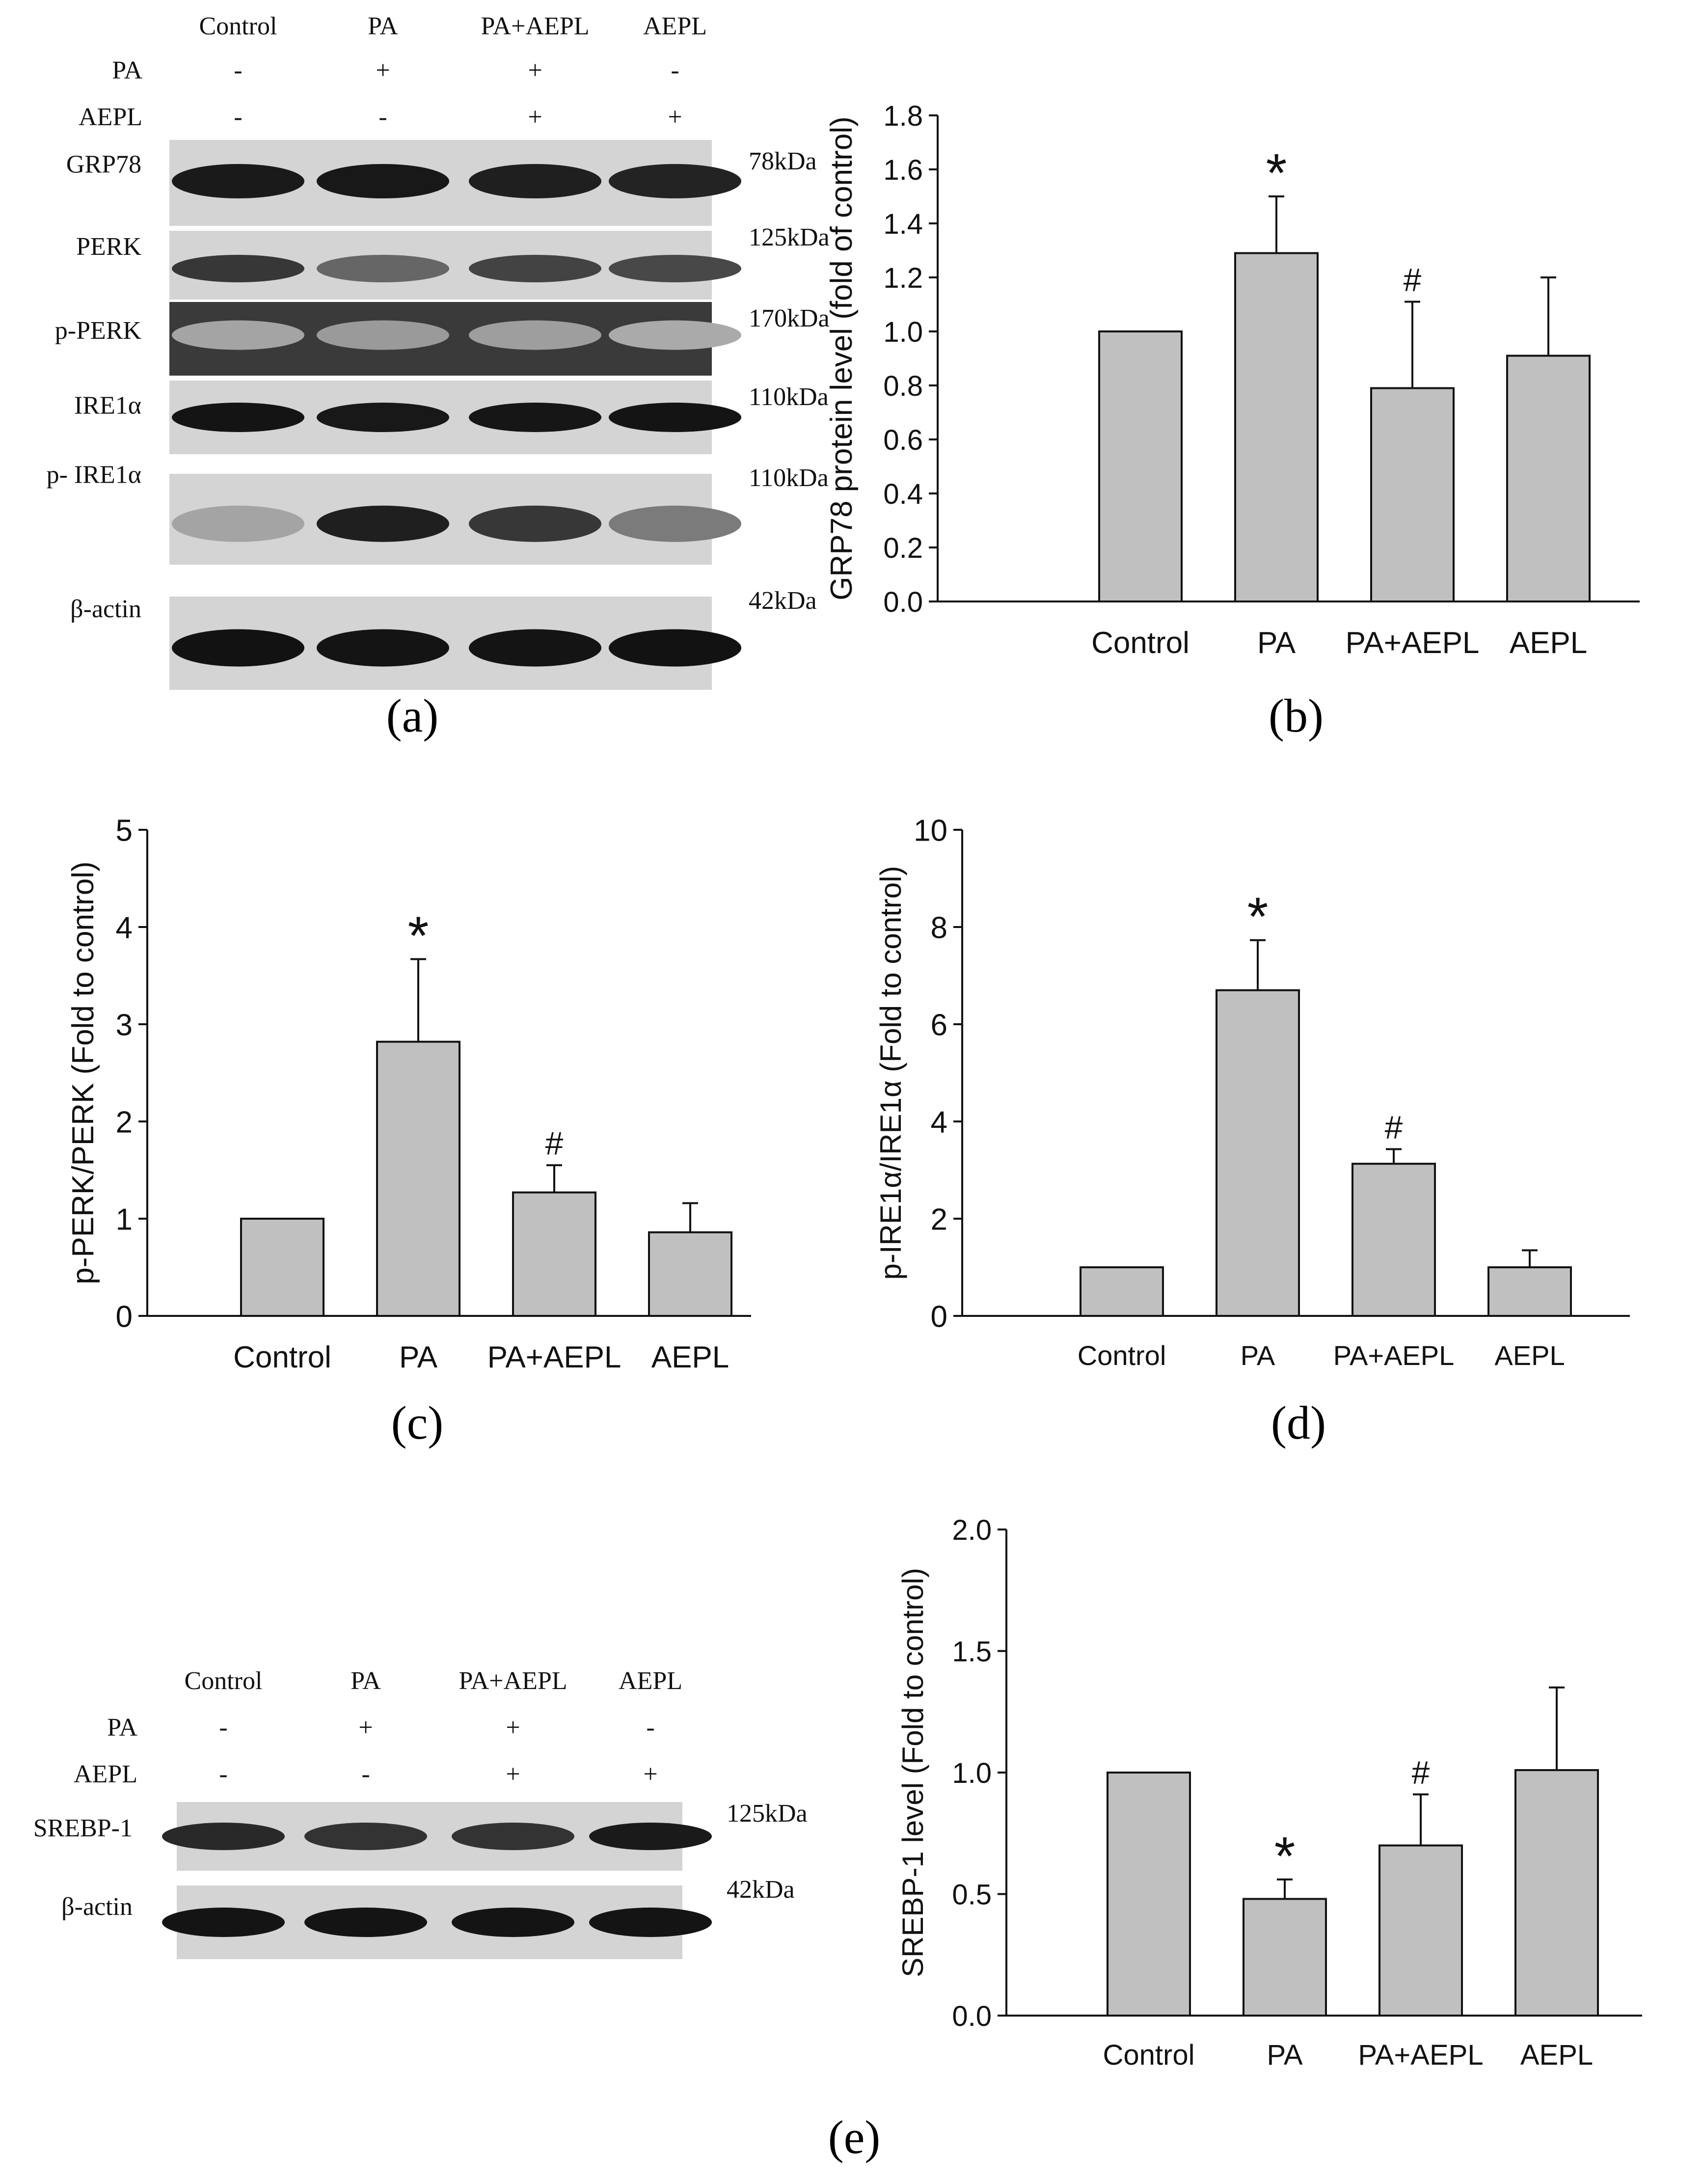 Image resolution: width=1703 pixels, height=2184 pixels. What do you see at coordinates (107, 406) in the screenshot?
I see `protein-label: IRE1α` at bounding box center [107, 406].